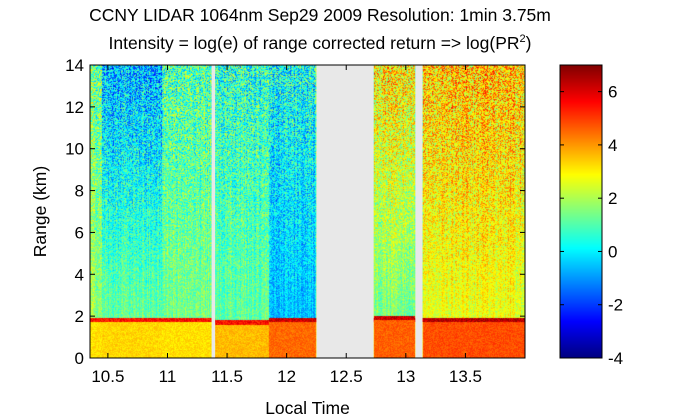  What do you see at coordinates (612, 251) in the screenshot?
I see `colorbar-tick-label: 0` at bounding box center [612, 251].